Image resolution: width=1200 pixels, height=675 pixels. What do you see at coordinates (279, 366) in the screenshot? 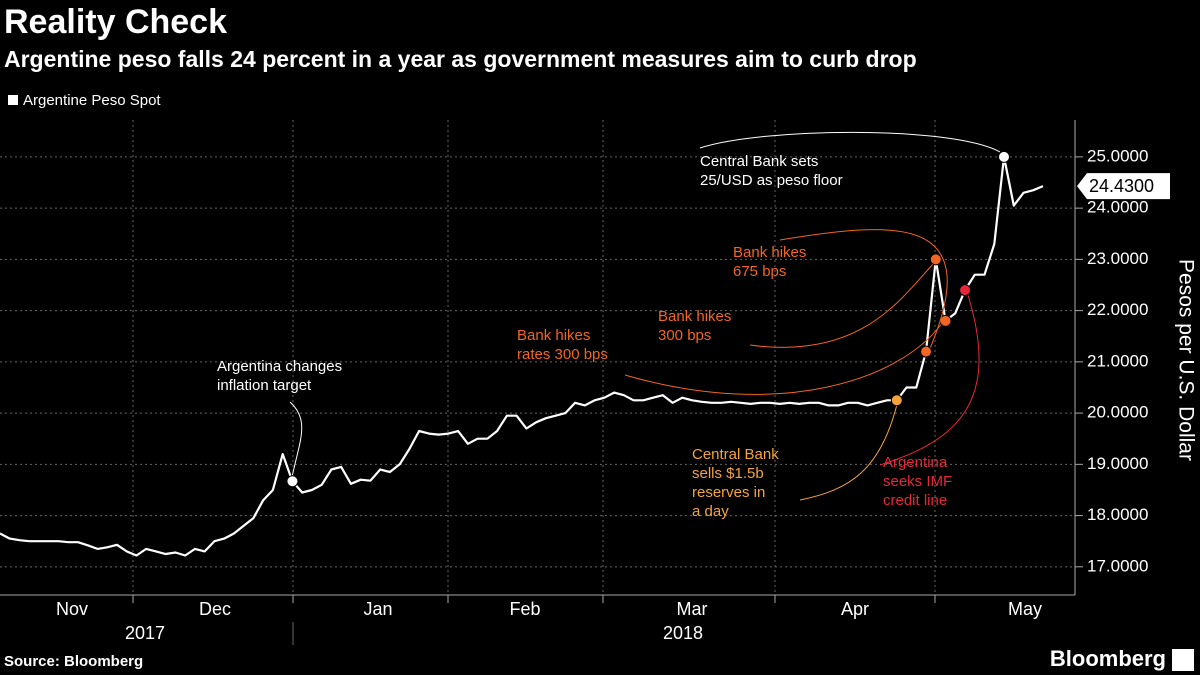
I see `annotation-text: Argentina changes` at bounding box center [279, 366].